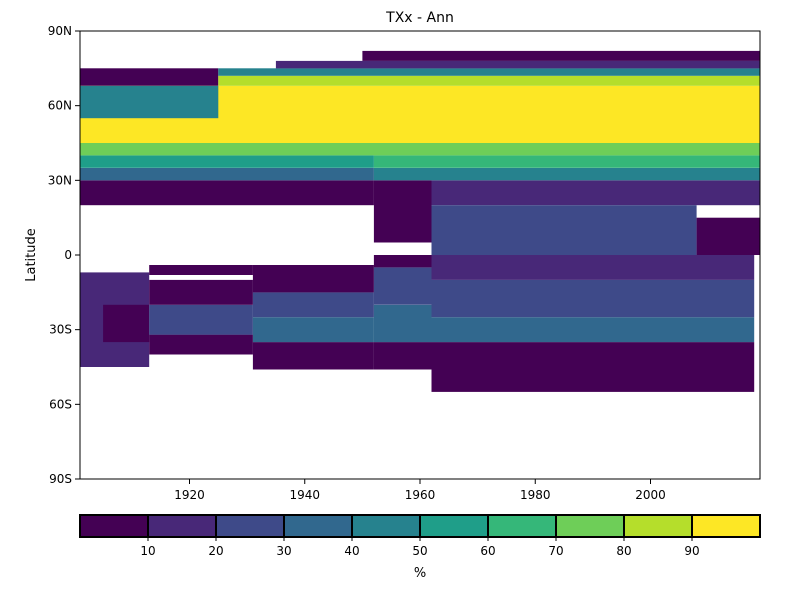 This screenshot has height=600, width=800. I want to click on y-tick-label: 60N, so click(60, 106).